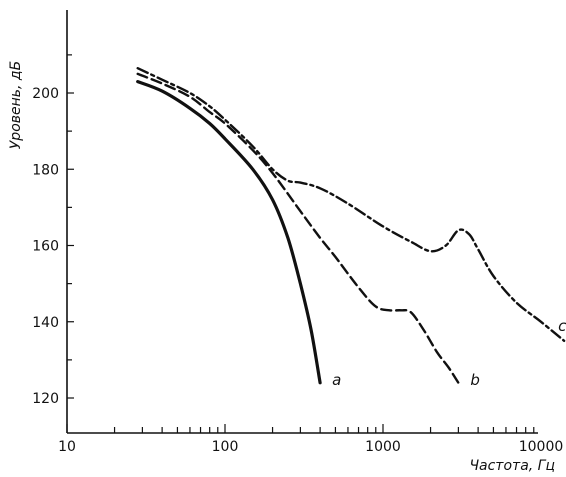  I want to click on y-axis-title: Уровень, дБ, so click(16, 105).